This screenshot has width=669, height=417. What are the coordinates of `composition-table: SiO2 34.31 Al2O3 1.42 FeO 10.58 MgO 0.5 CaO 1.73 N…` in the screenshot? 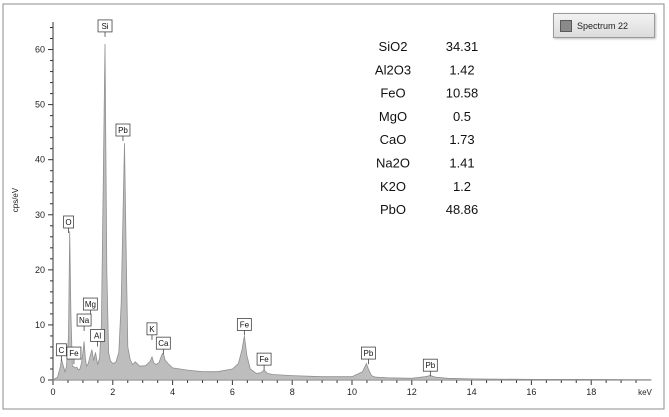 It's located at (426, 128).